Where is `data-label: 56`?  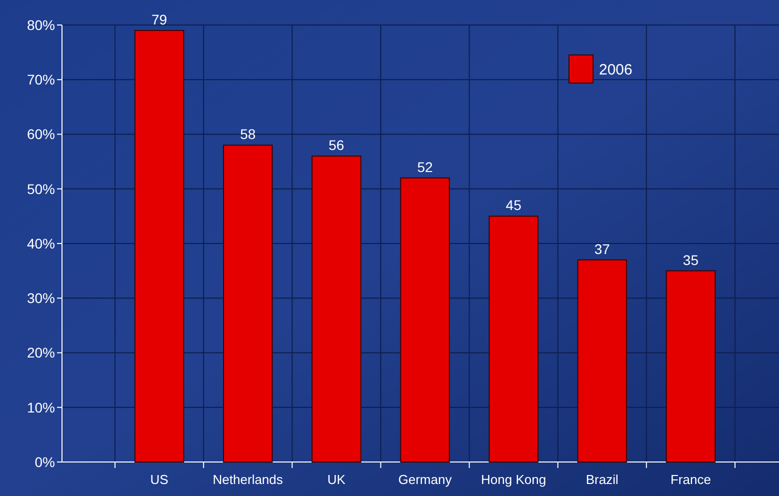 data-label: 56 is located at coordinates (336, 145).